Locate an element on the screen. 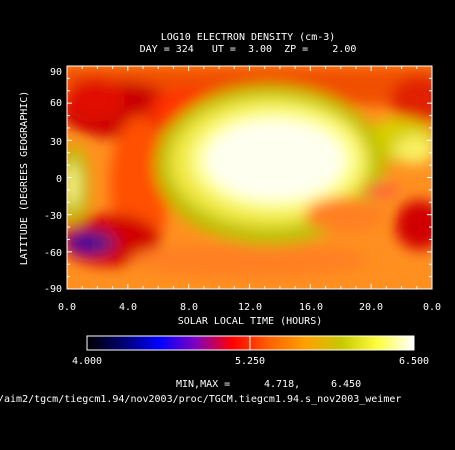 This screenshot has height=450, width=455. y-tick-label: 30 is located at coordinates (56, 142).